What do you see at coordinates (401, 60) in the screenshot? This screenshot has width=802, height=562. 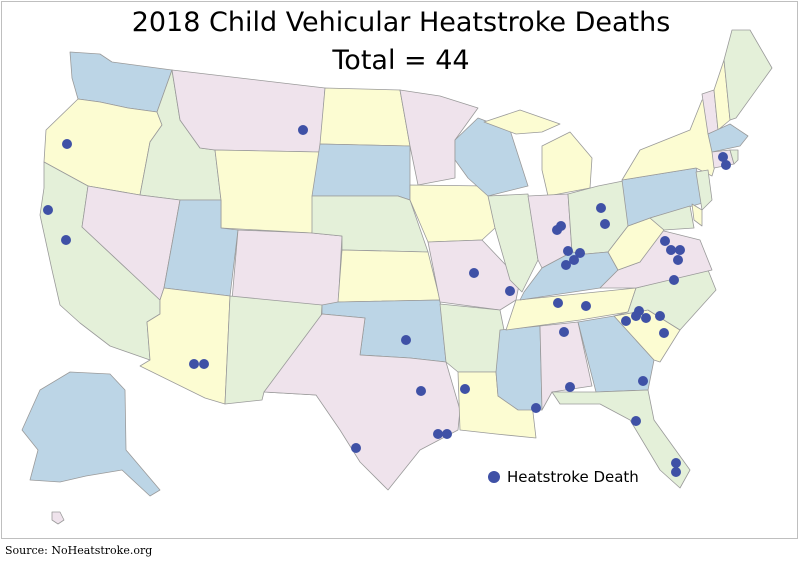 I see `map-title-line2: Total = 44` at bounding box center [401, 60].